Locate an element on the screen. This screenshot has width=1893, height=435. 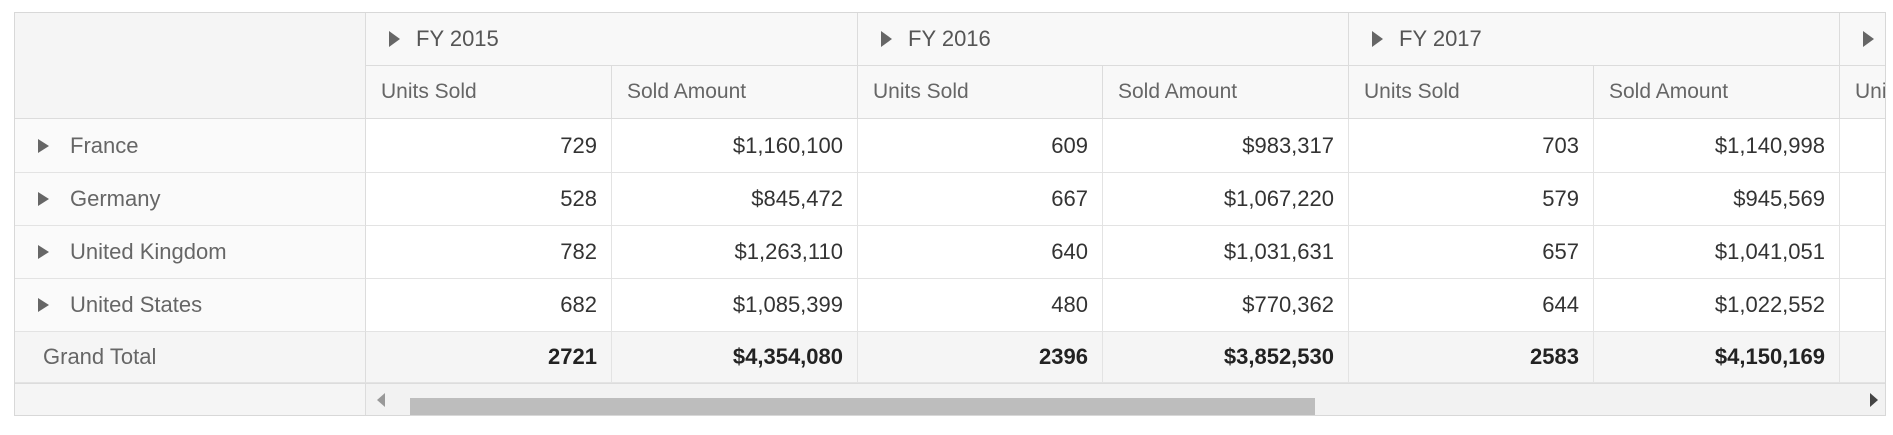
value-cell: 480 is located at coordinates (980, 305).